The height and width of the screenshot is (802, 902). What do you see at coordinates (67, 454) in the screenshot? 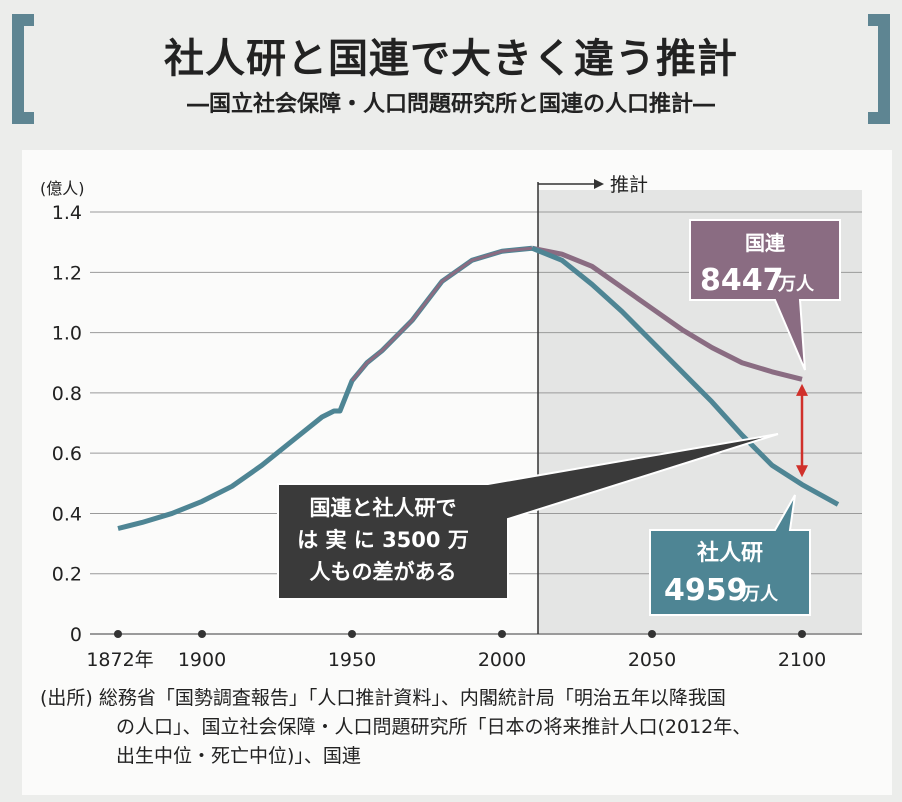
I see `y-tick-label: 0.6` at bounding box center [67, 454].